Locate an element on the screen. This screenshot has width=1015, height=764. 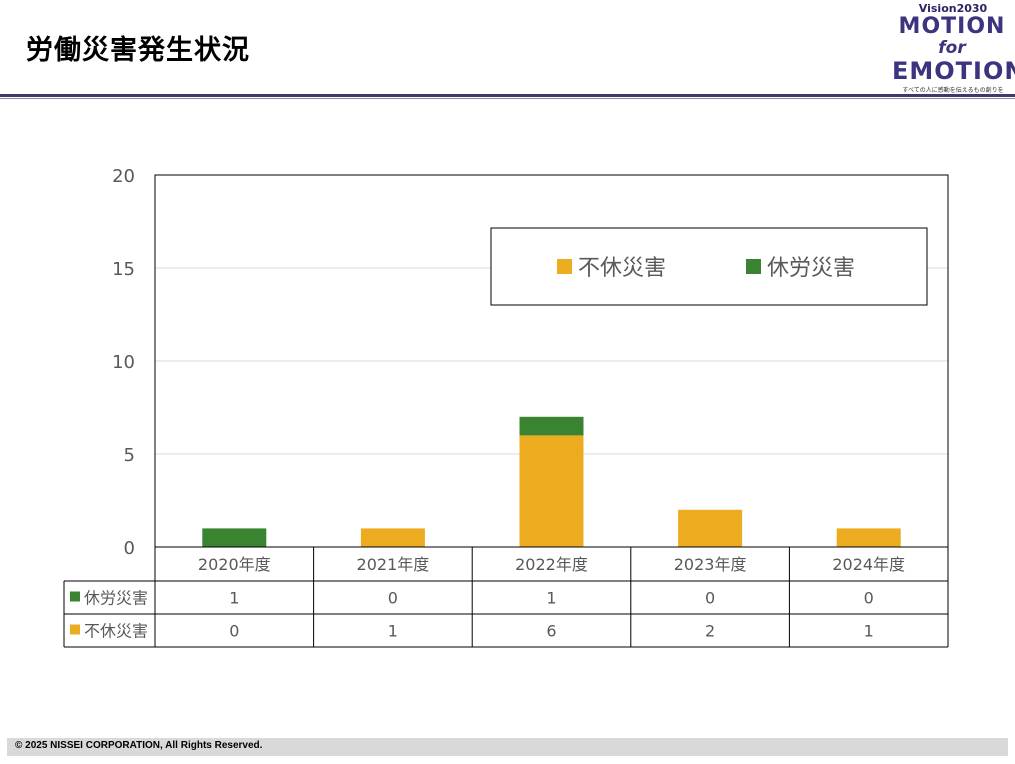
y-tick-label: 15 is located at coordinates (123, 269).